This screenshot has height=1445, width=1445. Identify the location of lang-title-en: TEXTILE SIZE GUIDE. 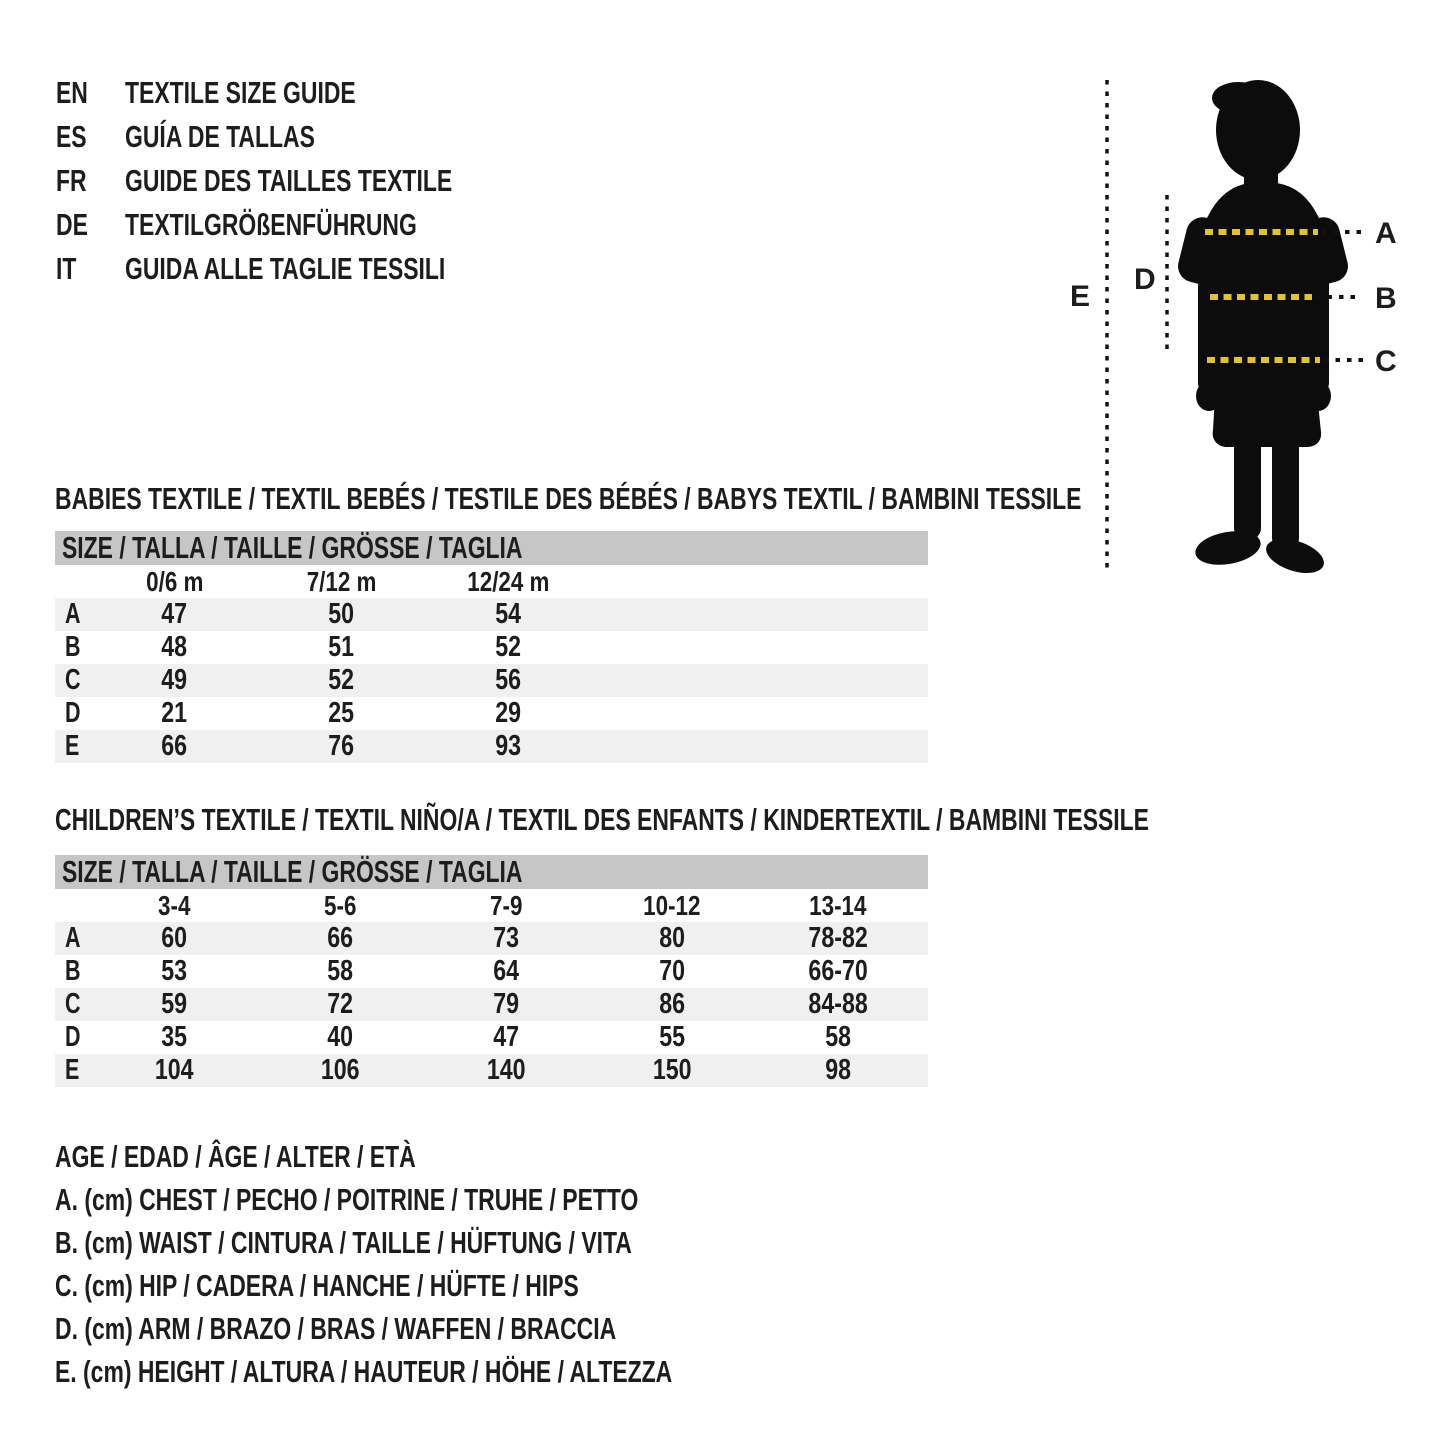
(240, 92).